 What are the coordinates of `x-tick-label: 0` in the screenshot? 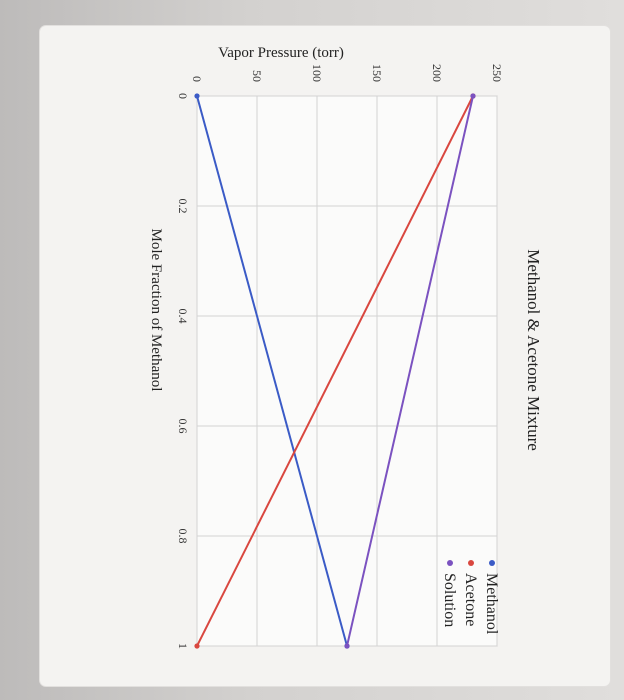 It's located at (183, 96).